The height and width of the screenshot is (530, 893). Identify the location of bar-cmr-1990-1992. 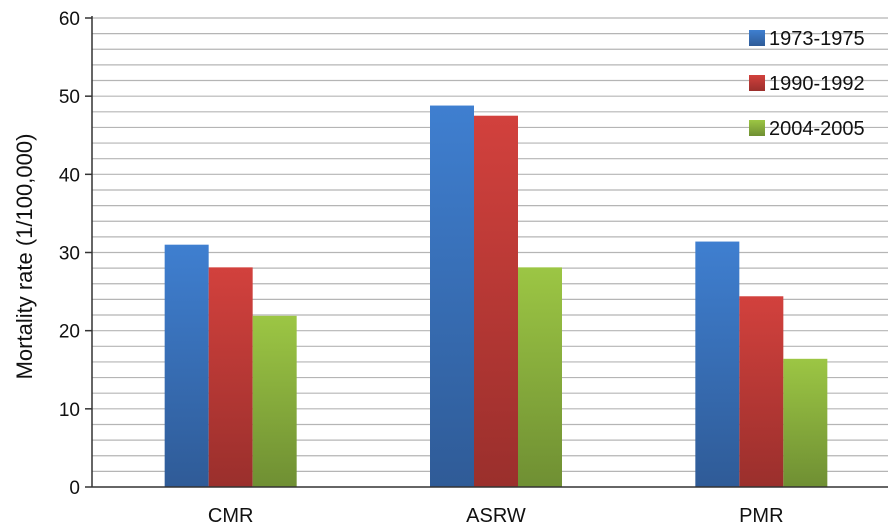
(230, 377).